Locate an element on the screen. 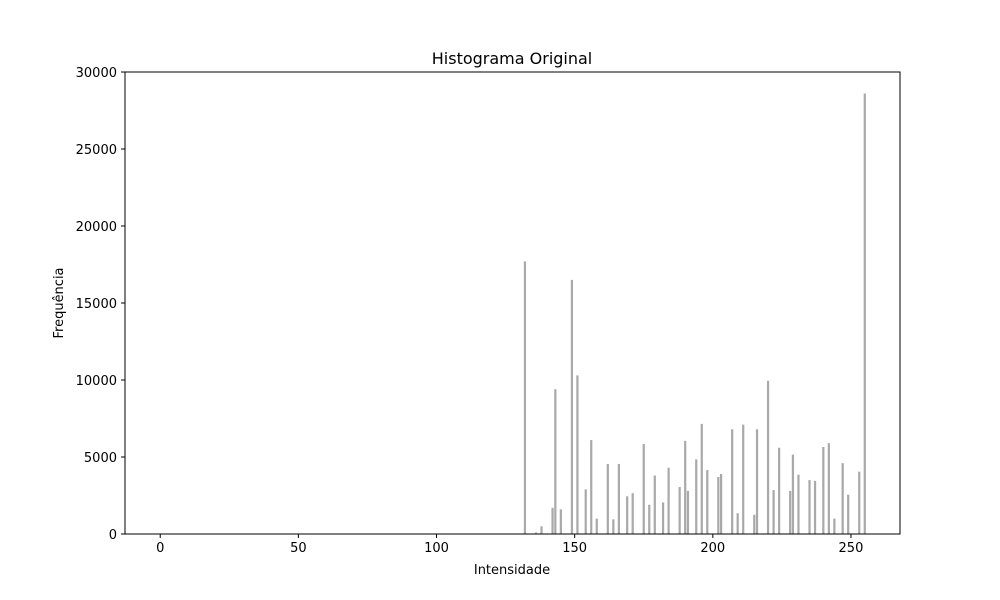 The image size is (1000, 600). x-axis-label: Intensidade is located at coordinates (512, 570).